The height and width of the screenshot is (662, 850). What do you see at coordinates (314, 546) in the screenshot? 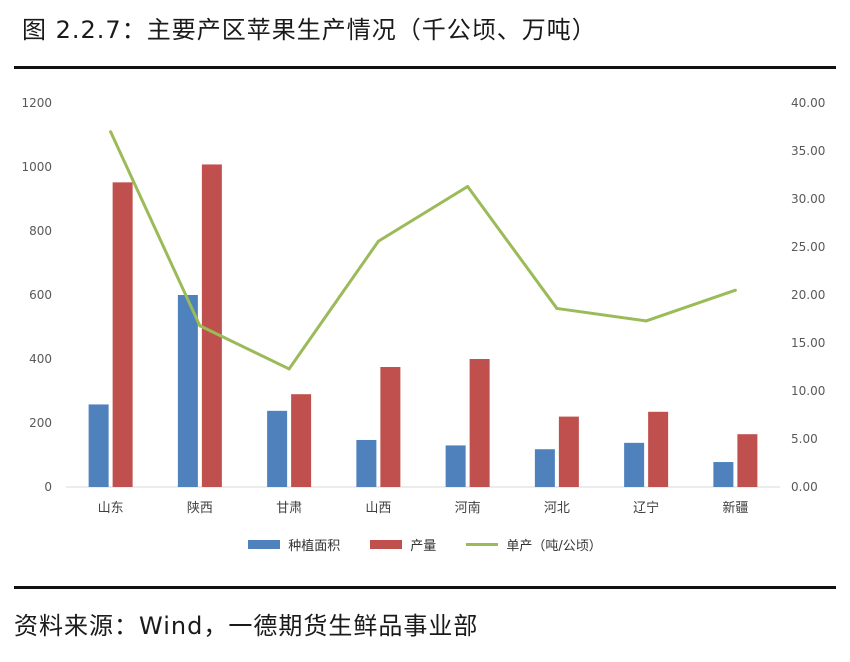
I see `legend-label-area: 种植面积` at bounding box center [314, 546].